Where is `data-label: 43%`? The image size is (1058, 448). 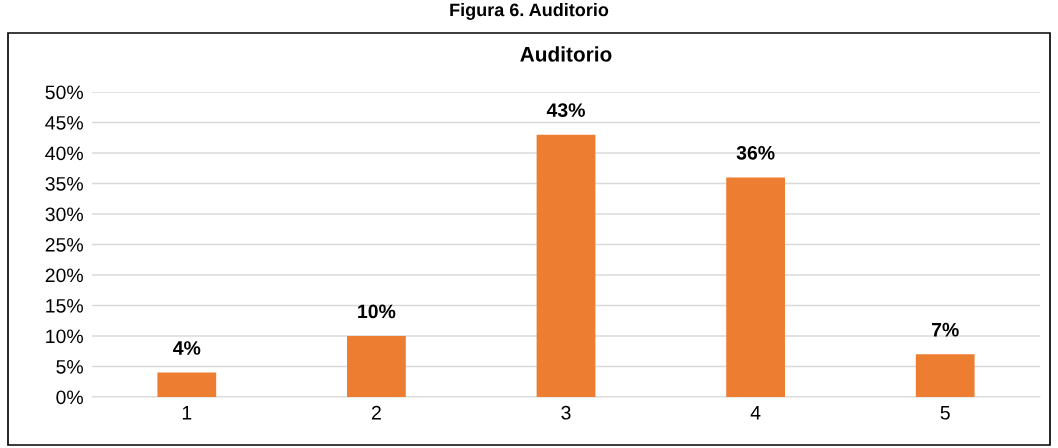
data-label: 43% is located at coordinates (565, 110).